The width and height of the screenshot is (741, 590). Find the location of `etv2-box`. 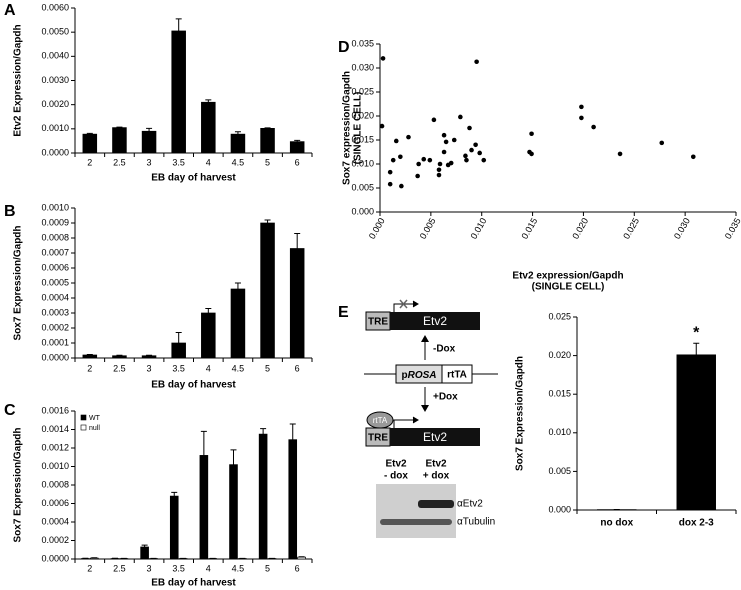

etv2-box is located at coordinates (435, 437).